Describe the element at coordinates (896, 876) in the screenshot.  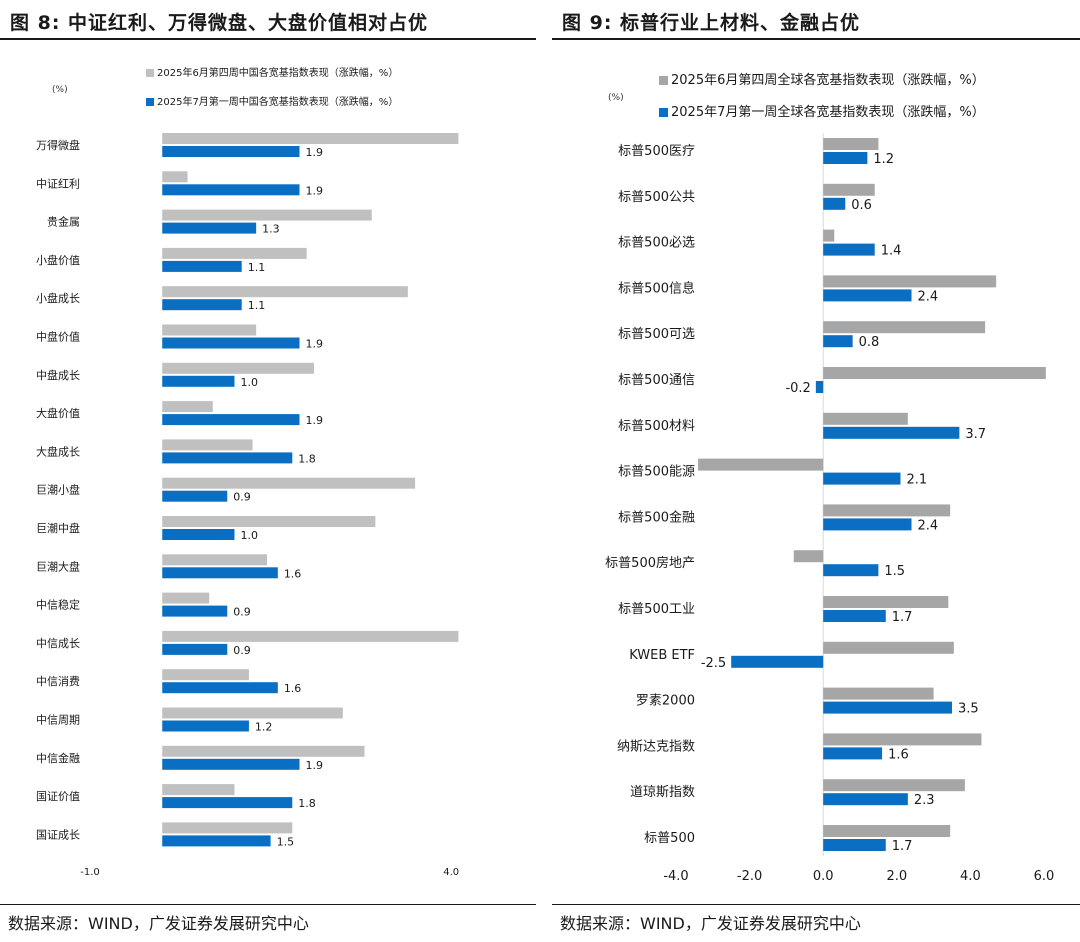
I see `fig9-x-tick-label: 2.0` at that location.